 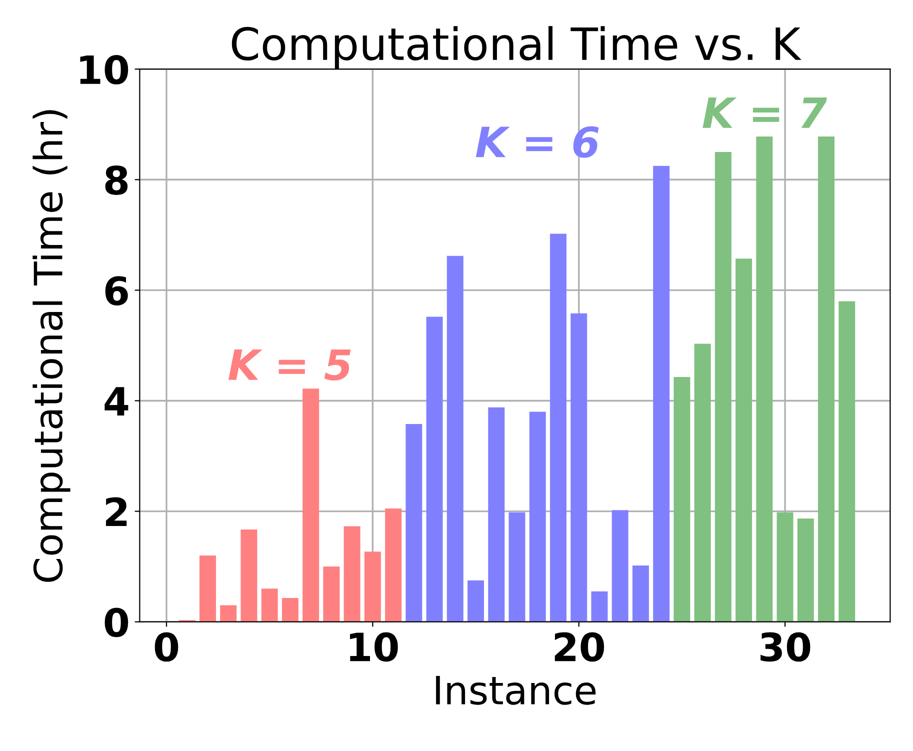 I want to click on y-tick-label: 6, so click(x=116, y=291).